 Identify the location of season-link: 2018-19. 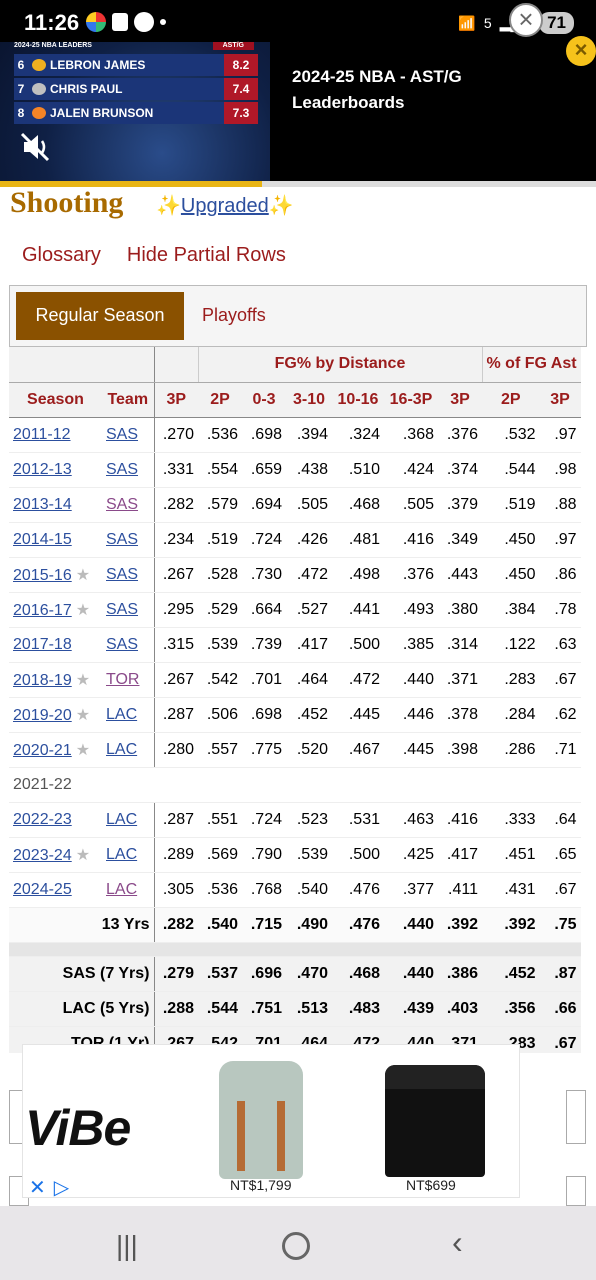
(42, 680).